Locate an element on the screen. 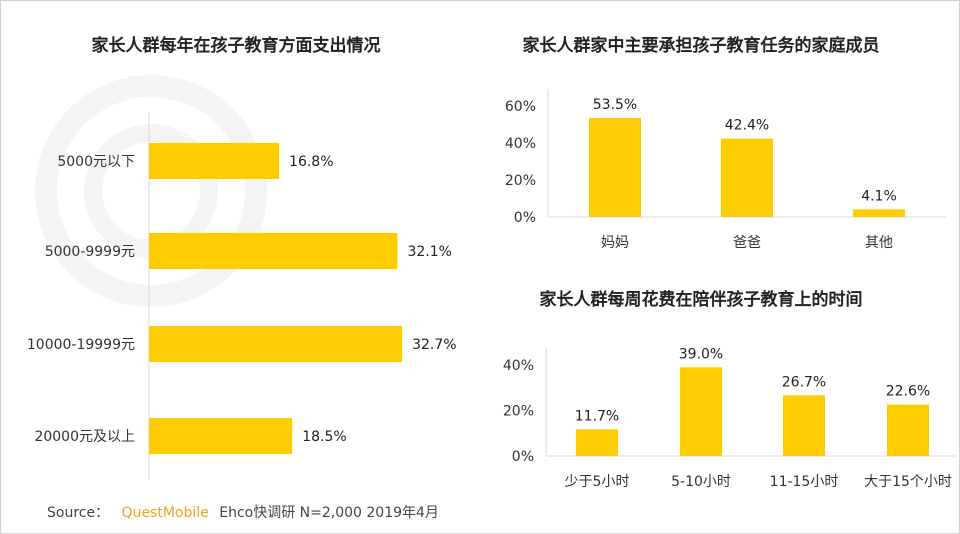 Image resolution: width=960 pixels, height=534 pixels. data-label: 22.6% is located at coordinates (908, 392).